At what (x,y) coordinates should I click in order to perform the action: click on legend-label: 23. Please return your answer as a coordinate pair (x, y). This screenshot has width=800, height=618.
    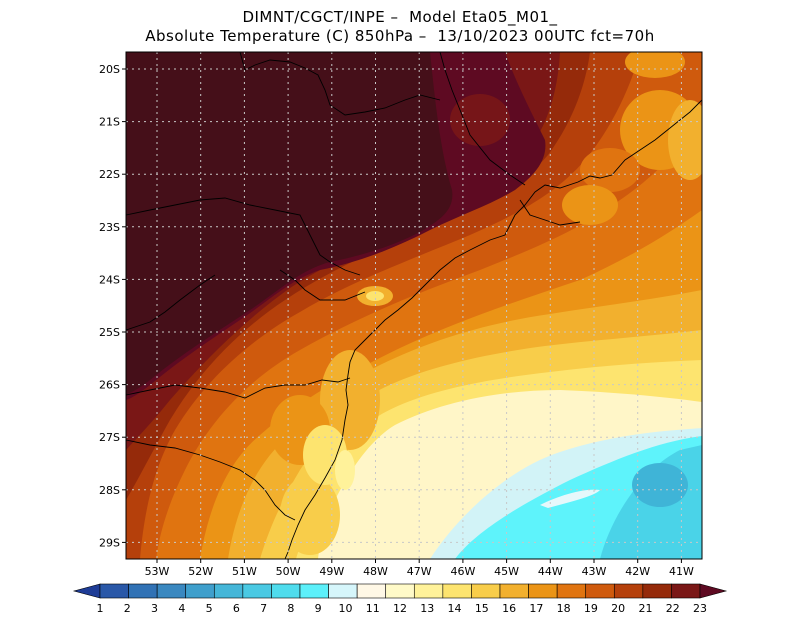
    Looking at the image, I should click on (700, 608).